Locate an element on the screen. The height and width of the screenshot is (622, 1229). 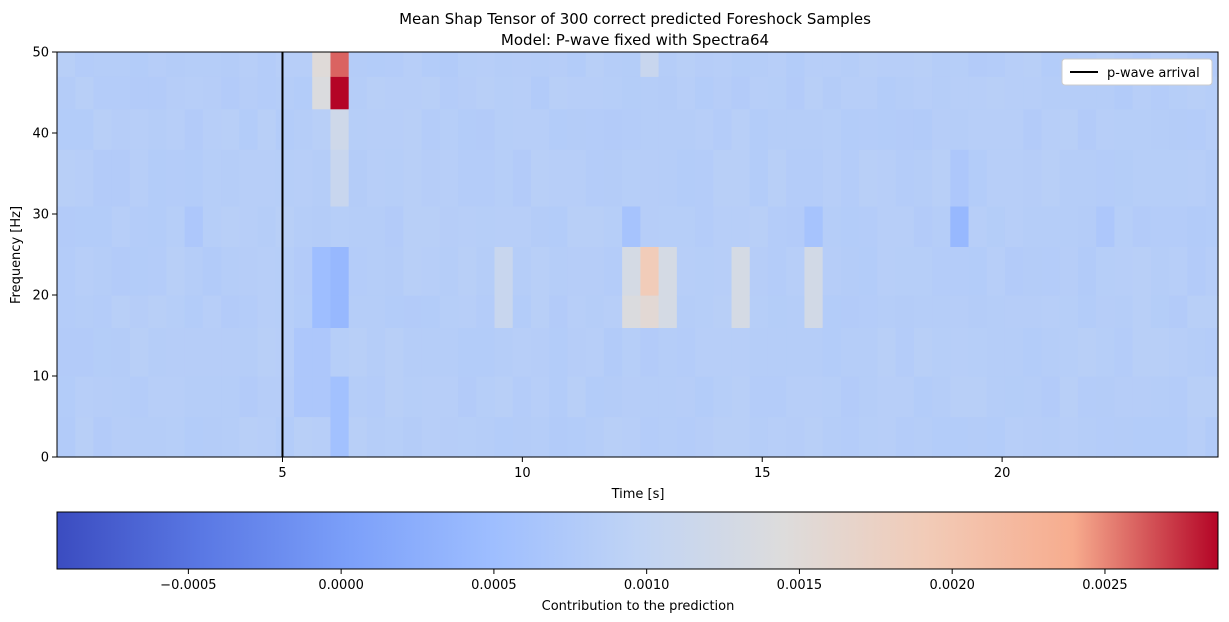
colorbar-tick-label: −0.0005 is located at coordinates (188, 585).